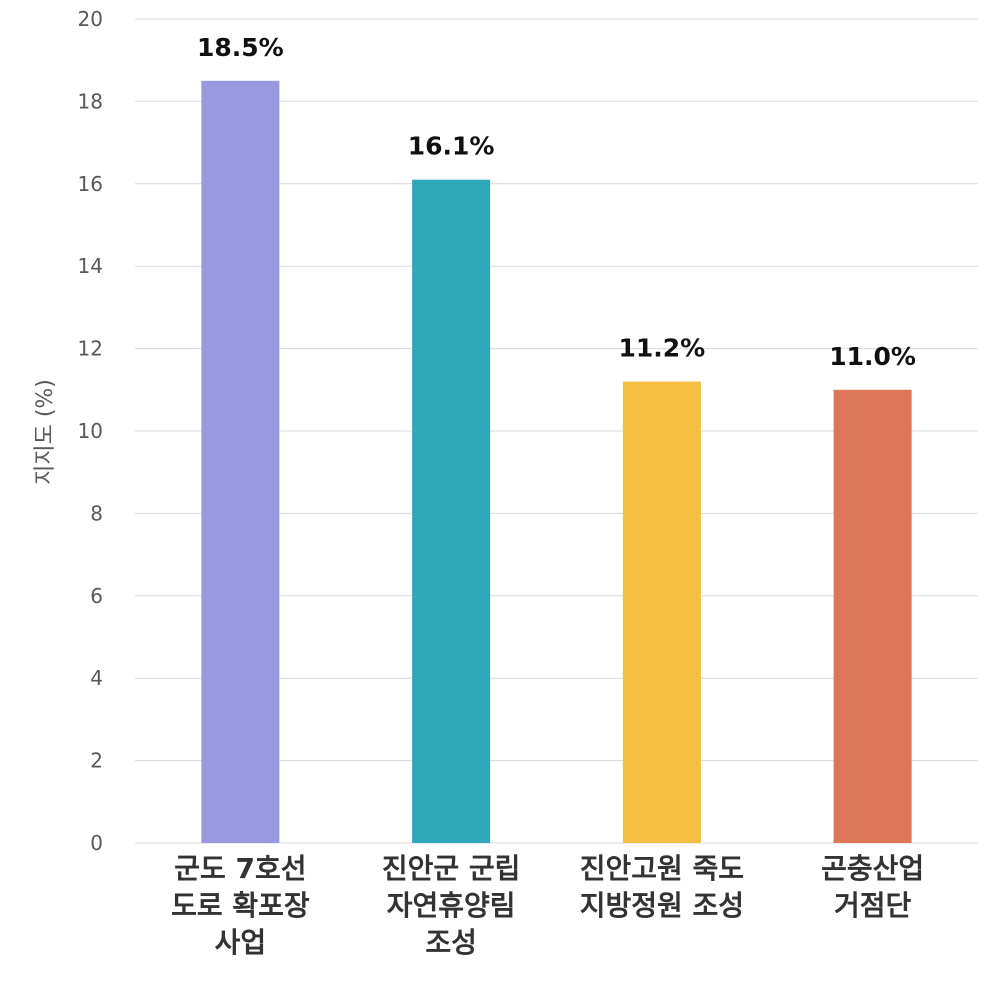 The height and width of the screenshot is (1000, 1000). Describe the element at coordinates (90, 184) in the screenshot. I see `y-tick-label: 16` at that location.